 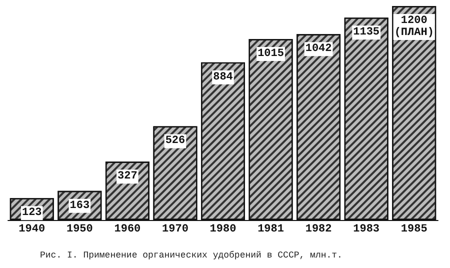 What do you see at coordinates (366, 230) in the screenshot?
I see `x-tick-label: 1983` at bounding box center [366, 230].